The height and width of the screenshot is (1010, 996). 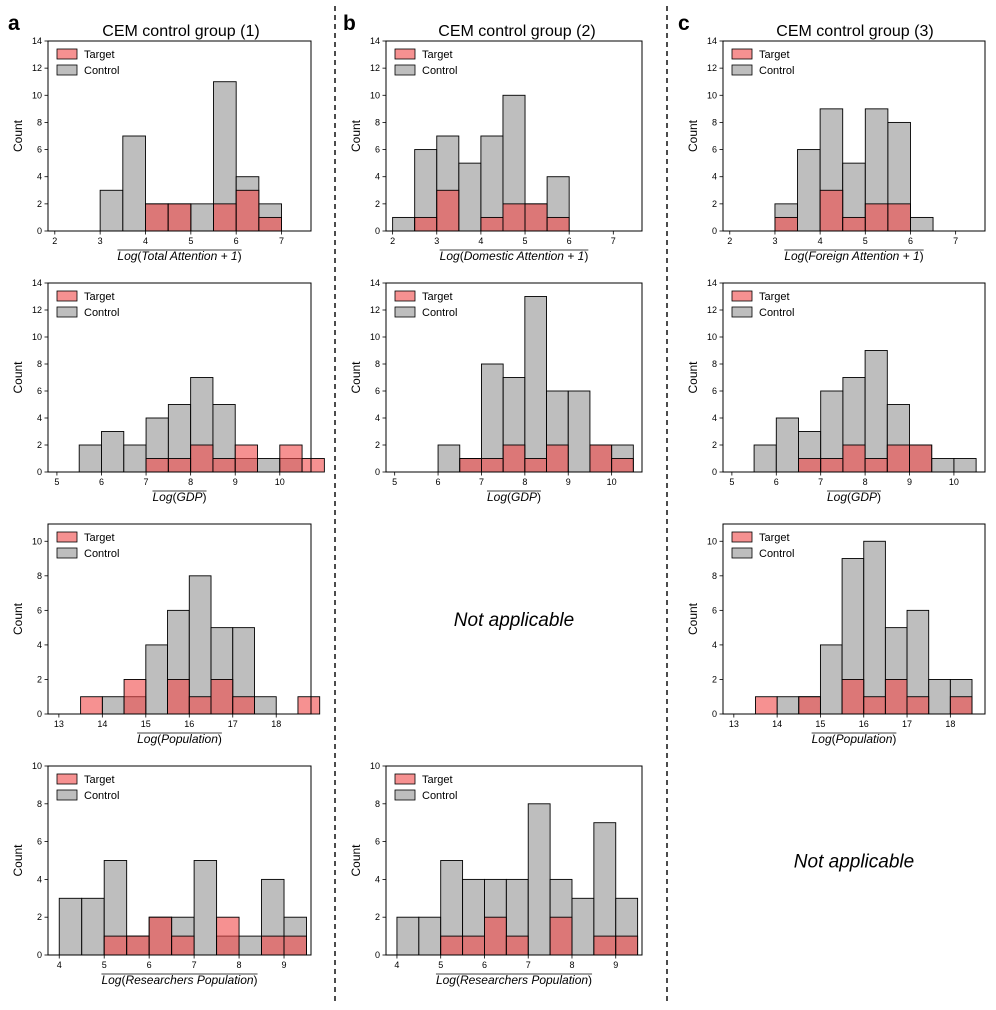 I want to click on x-axis-label: Log(Population), so click(x=854, y=739).